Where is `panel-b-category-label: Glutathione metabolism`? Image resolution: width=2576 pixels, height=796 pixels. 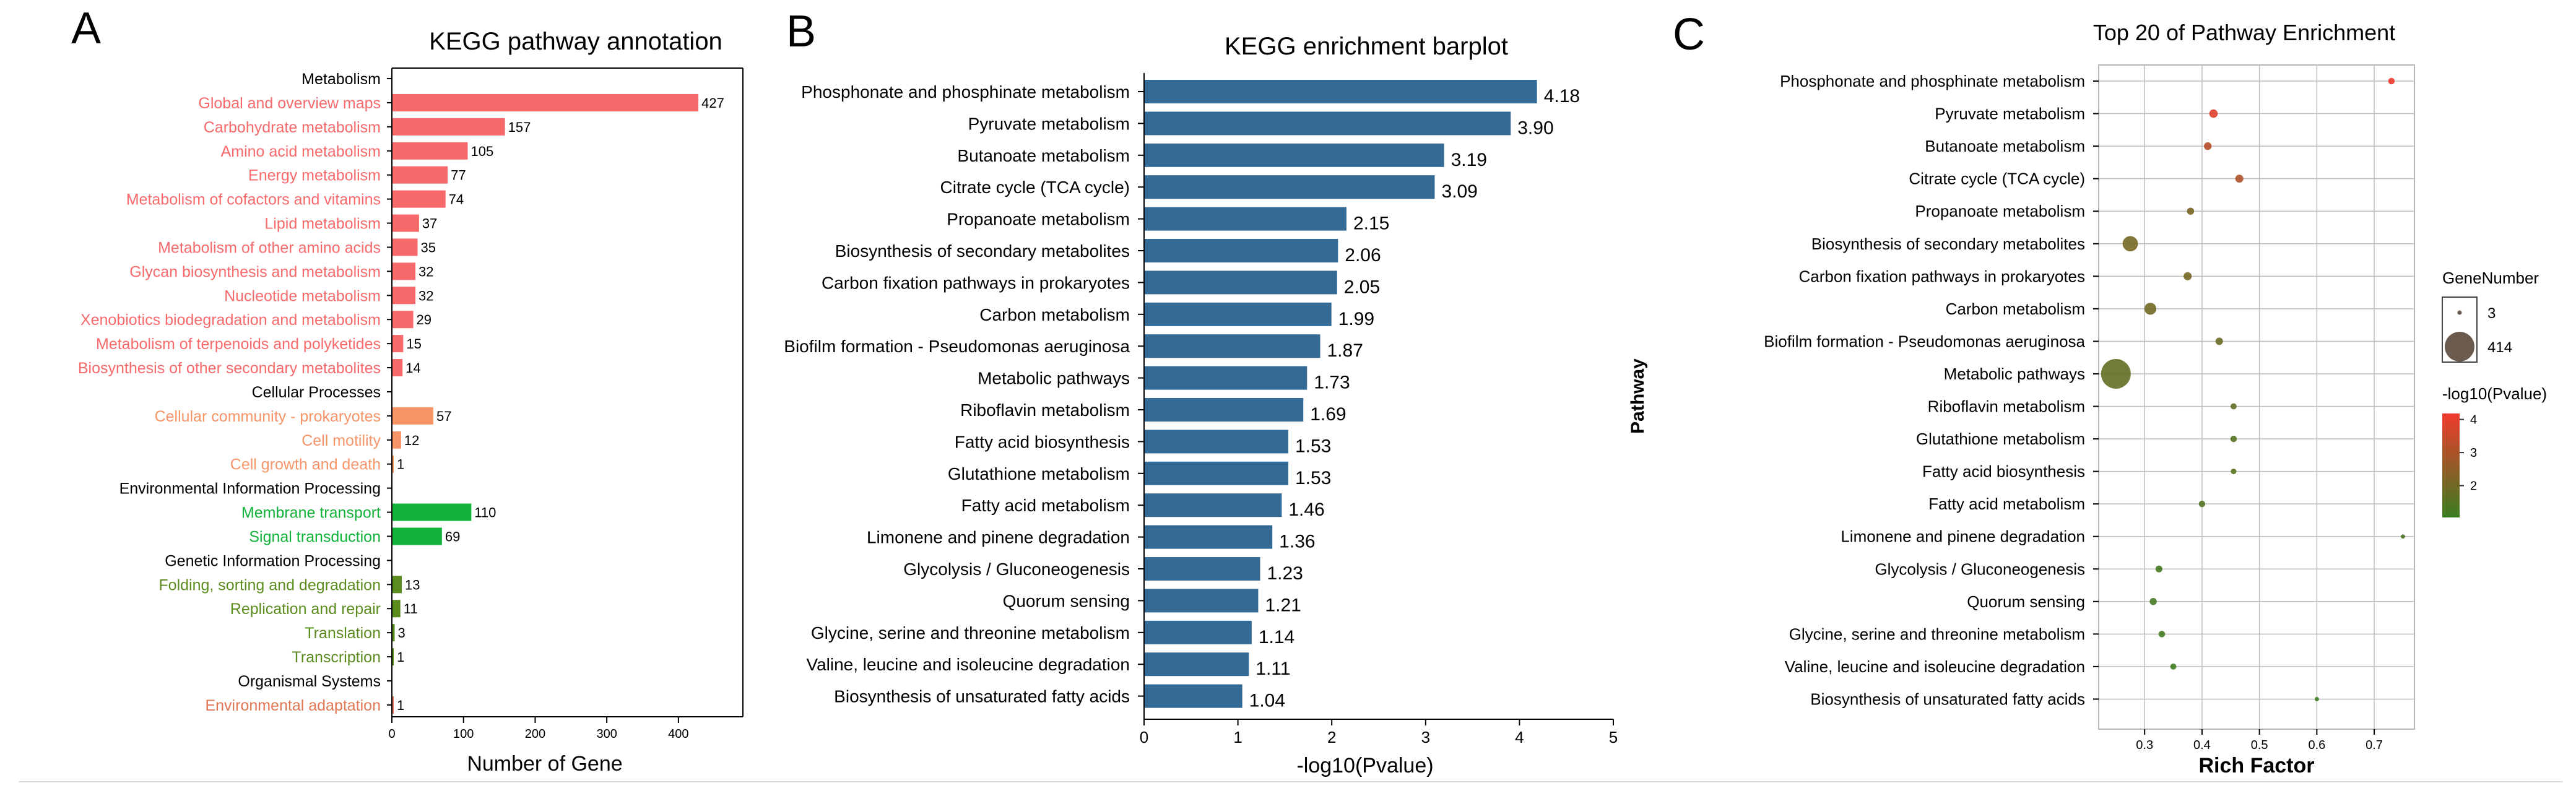
panel-b-category-label: Glutathione metabolism is located at coordinates (1039, 473).